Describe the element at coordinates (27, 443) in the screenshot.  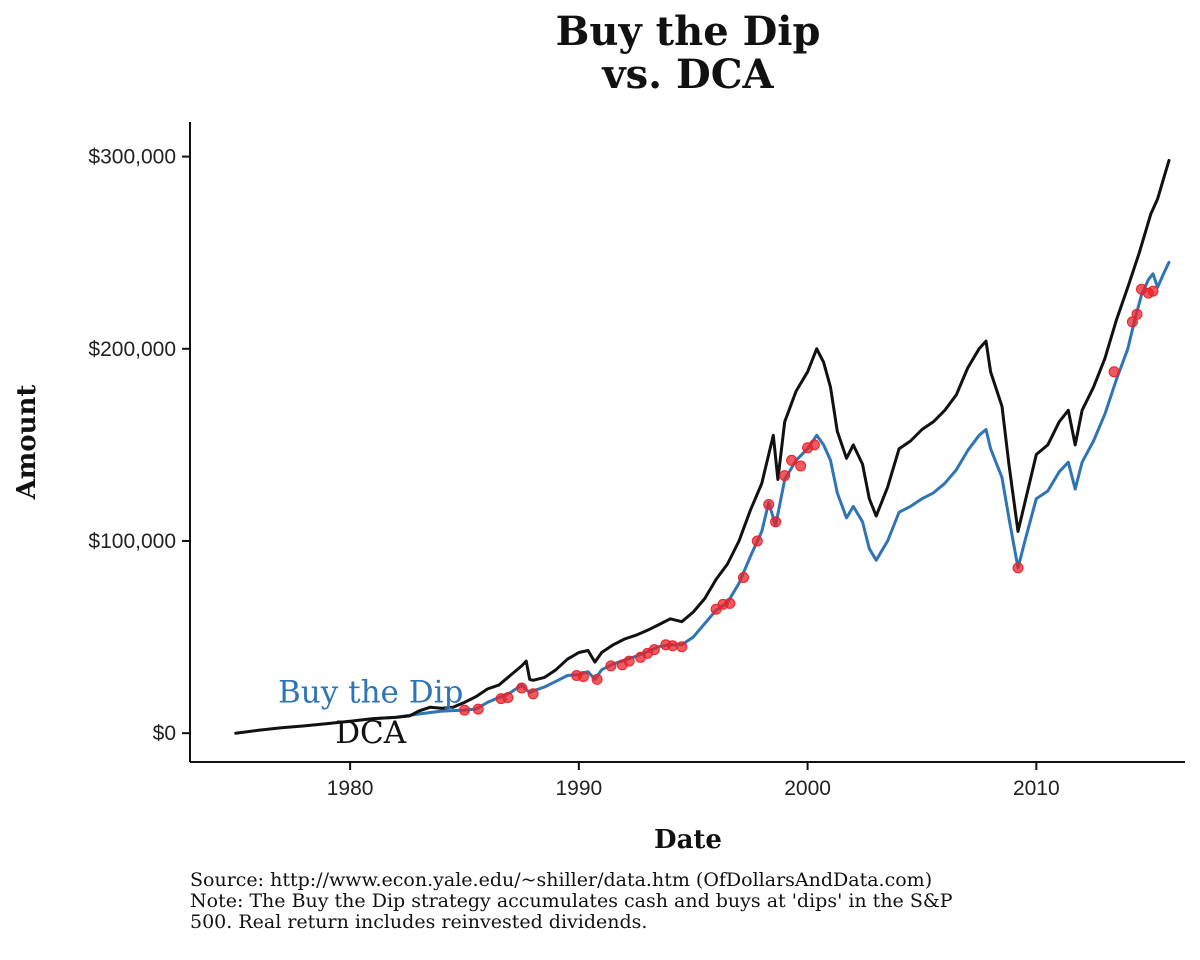
I see `y-axis-title: Amount` at that location.